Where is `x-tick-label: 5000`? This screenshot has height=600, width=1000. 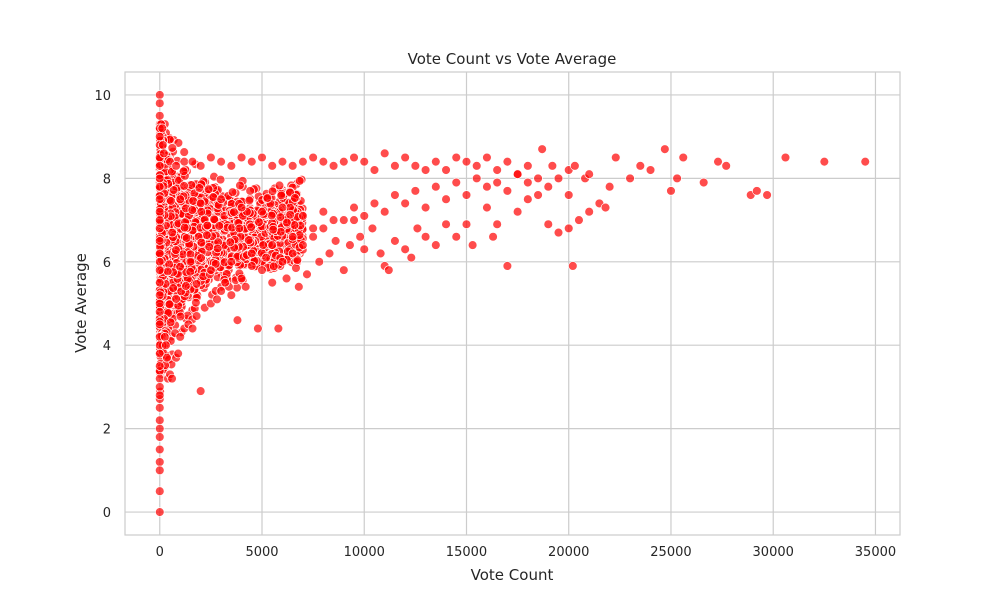
x-tick-label: 5000 is located at coordinates (261, 552).